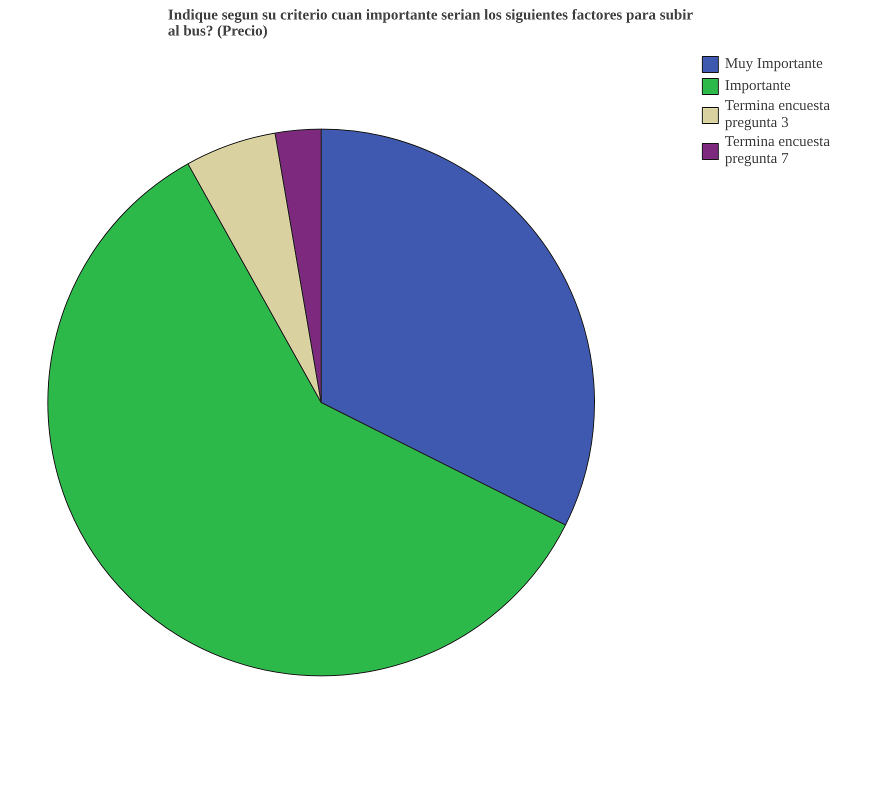  Describe the element at coordinates (757, 86) in the screenshot. I see `legend-label: Importante` at that location.